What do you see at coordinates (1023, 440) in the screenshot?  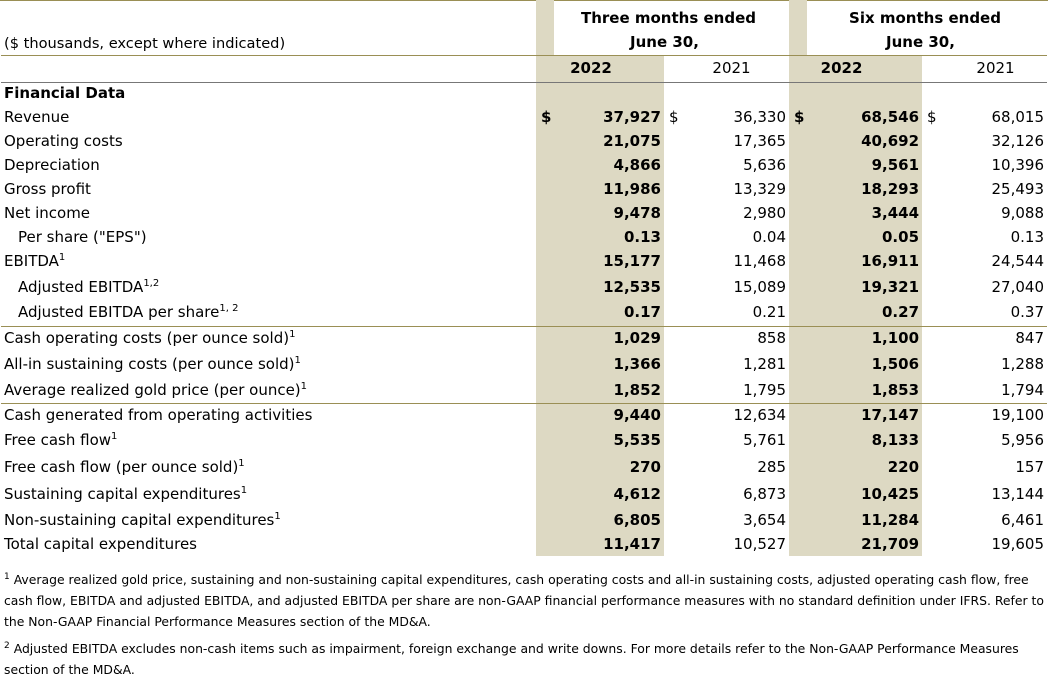 I see `value-cell: 5,956` at bounding box center [1023, 440].